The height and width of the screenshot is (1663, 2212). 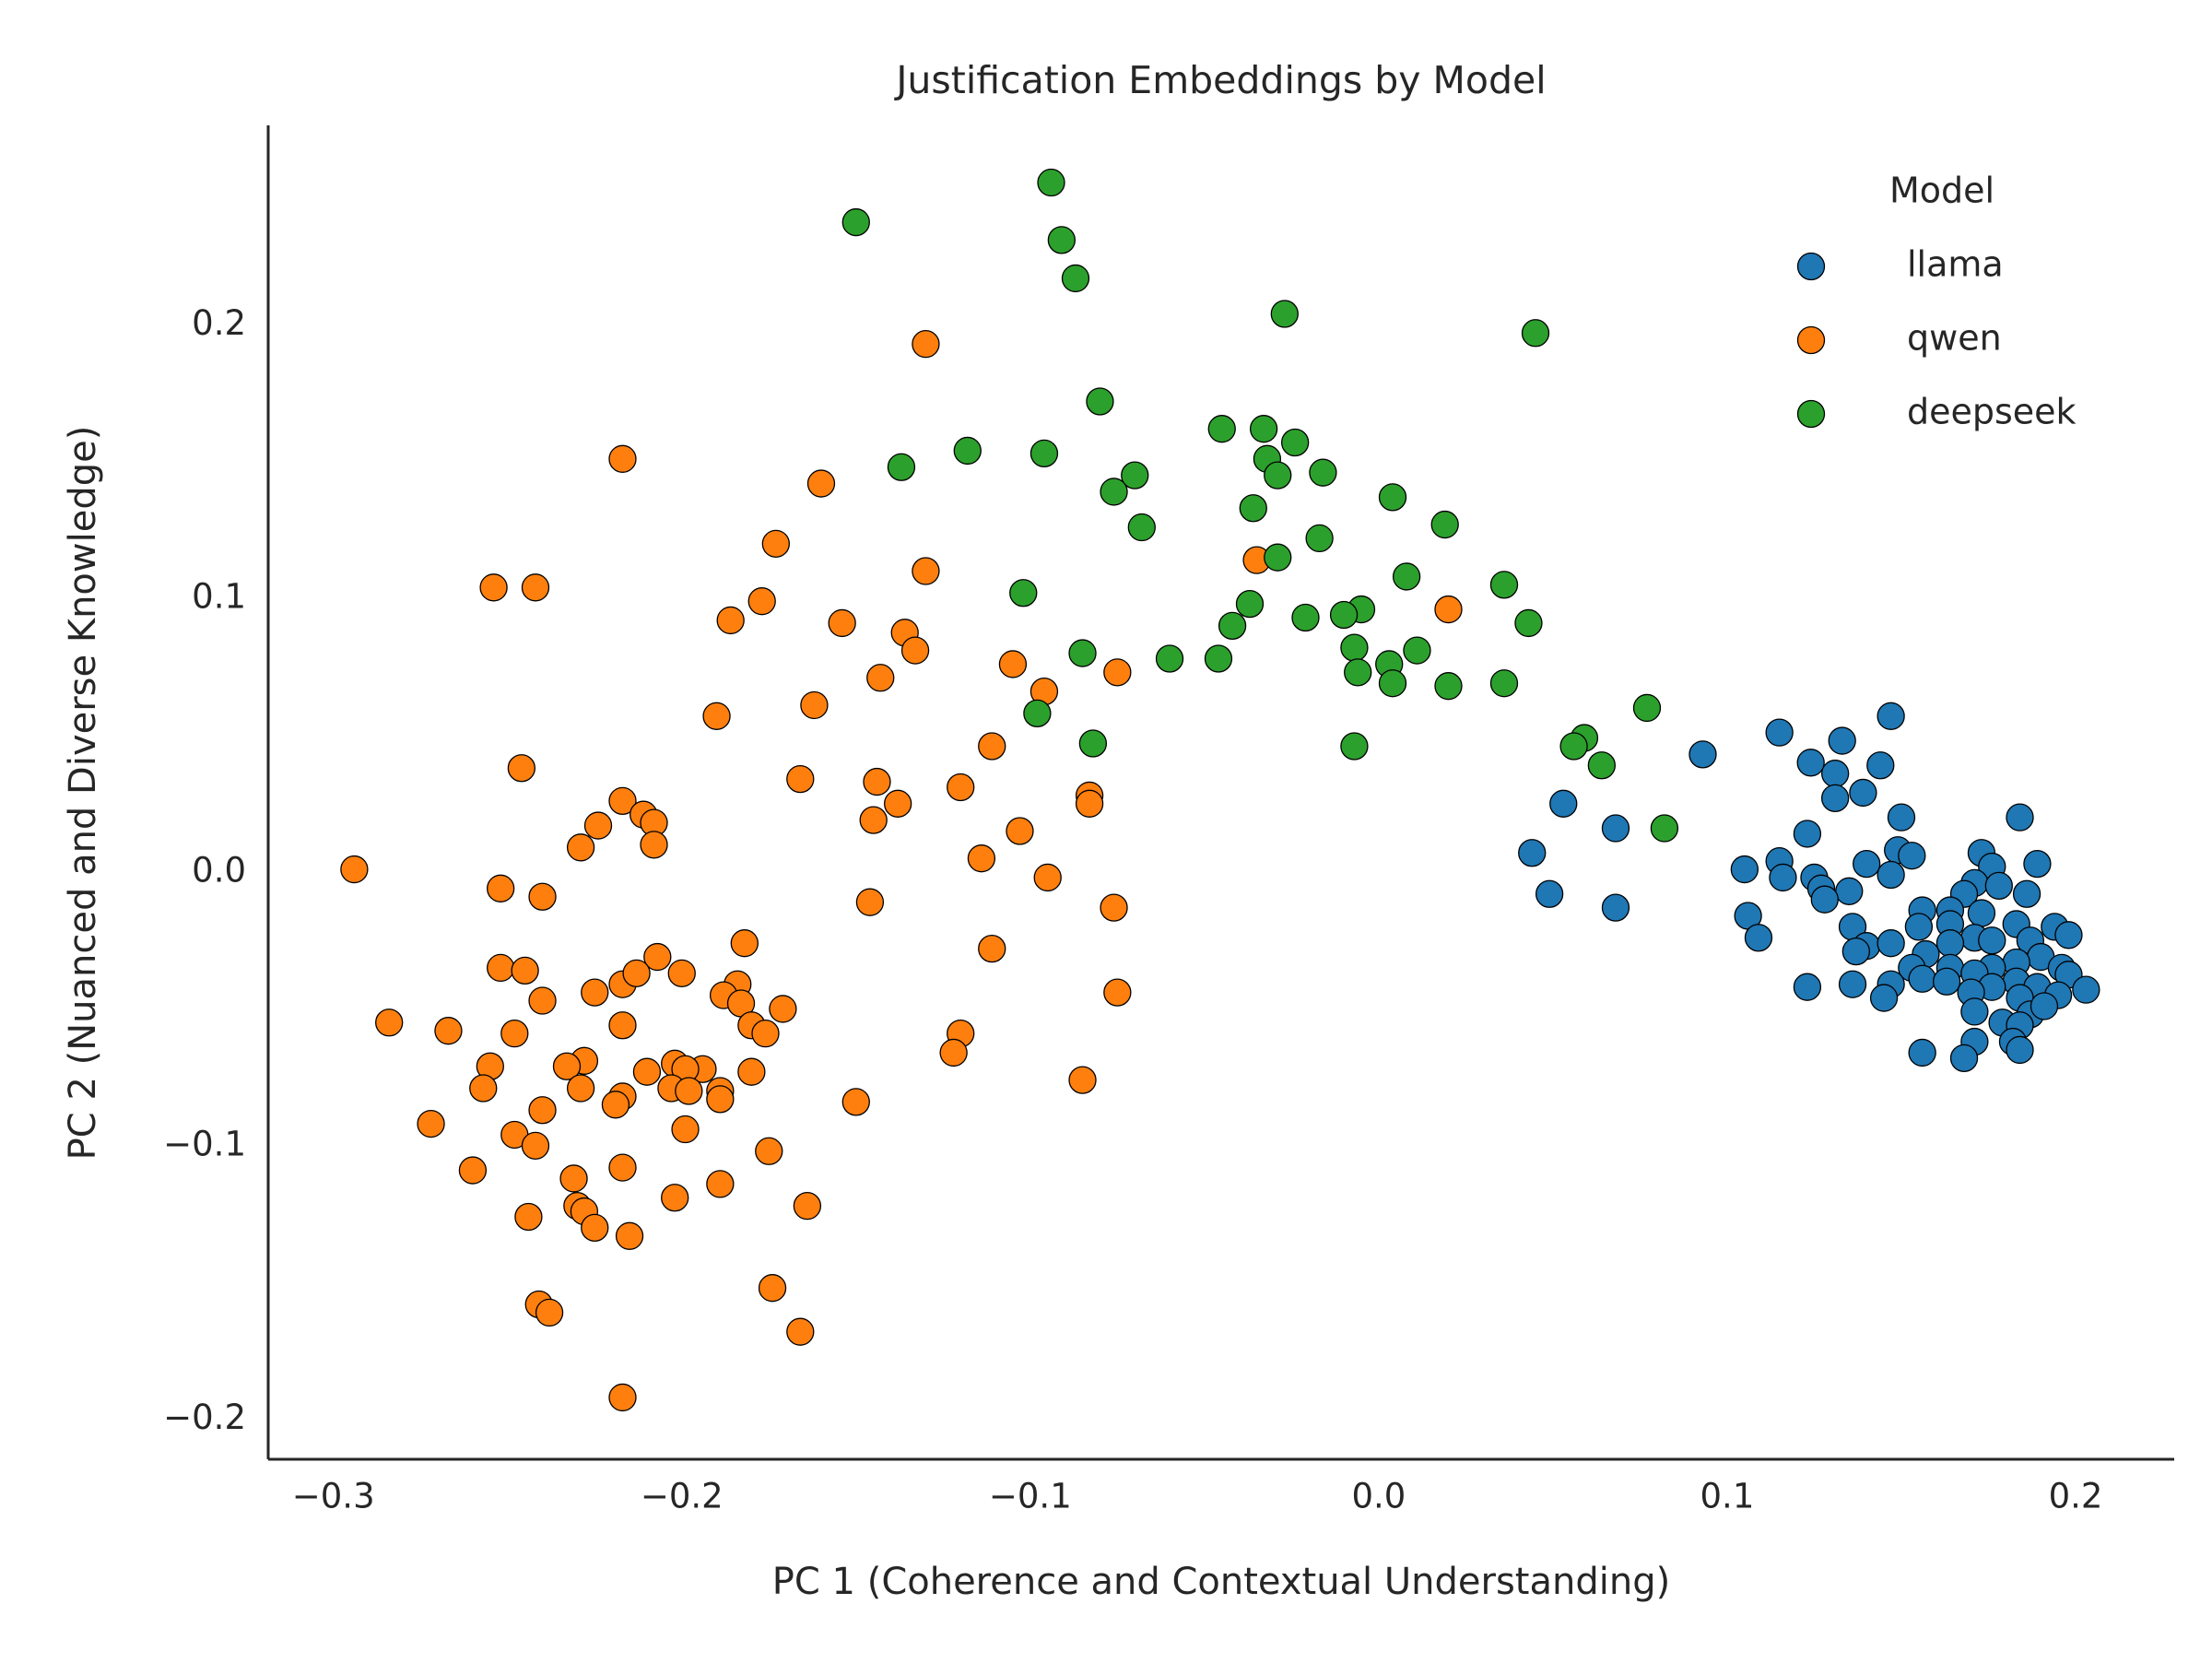 What do you see at coordinates (1941, 191) in the screenshot?
I see `legend-title: Model` at bounding box center [1941, 191].